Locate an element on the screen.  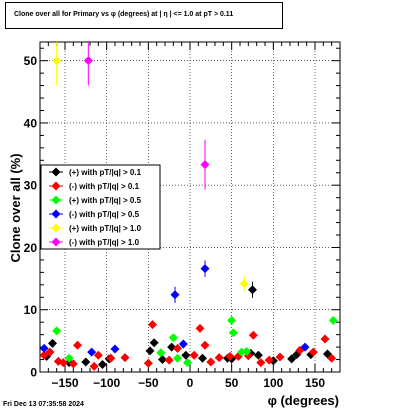
y-tick-label: 40 is located at coordinates (31, 123).